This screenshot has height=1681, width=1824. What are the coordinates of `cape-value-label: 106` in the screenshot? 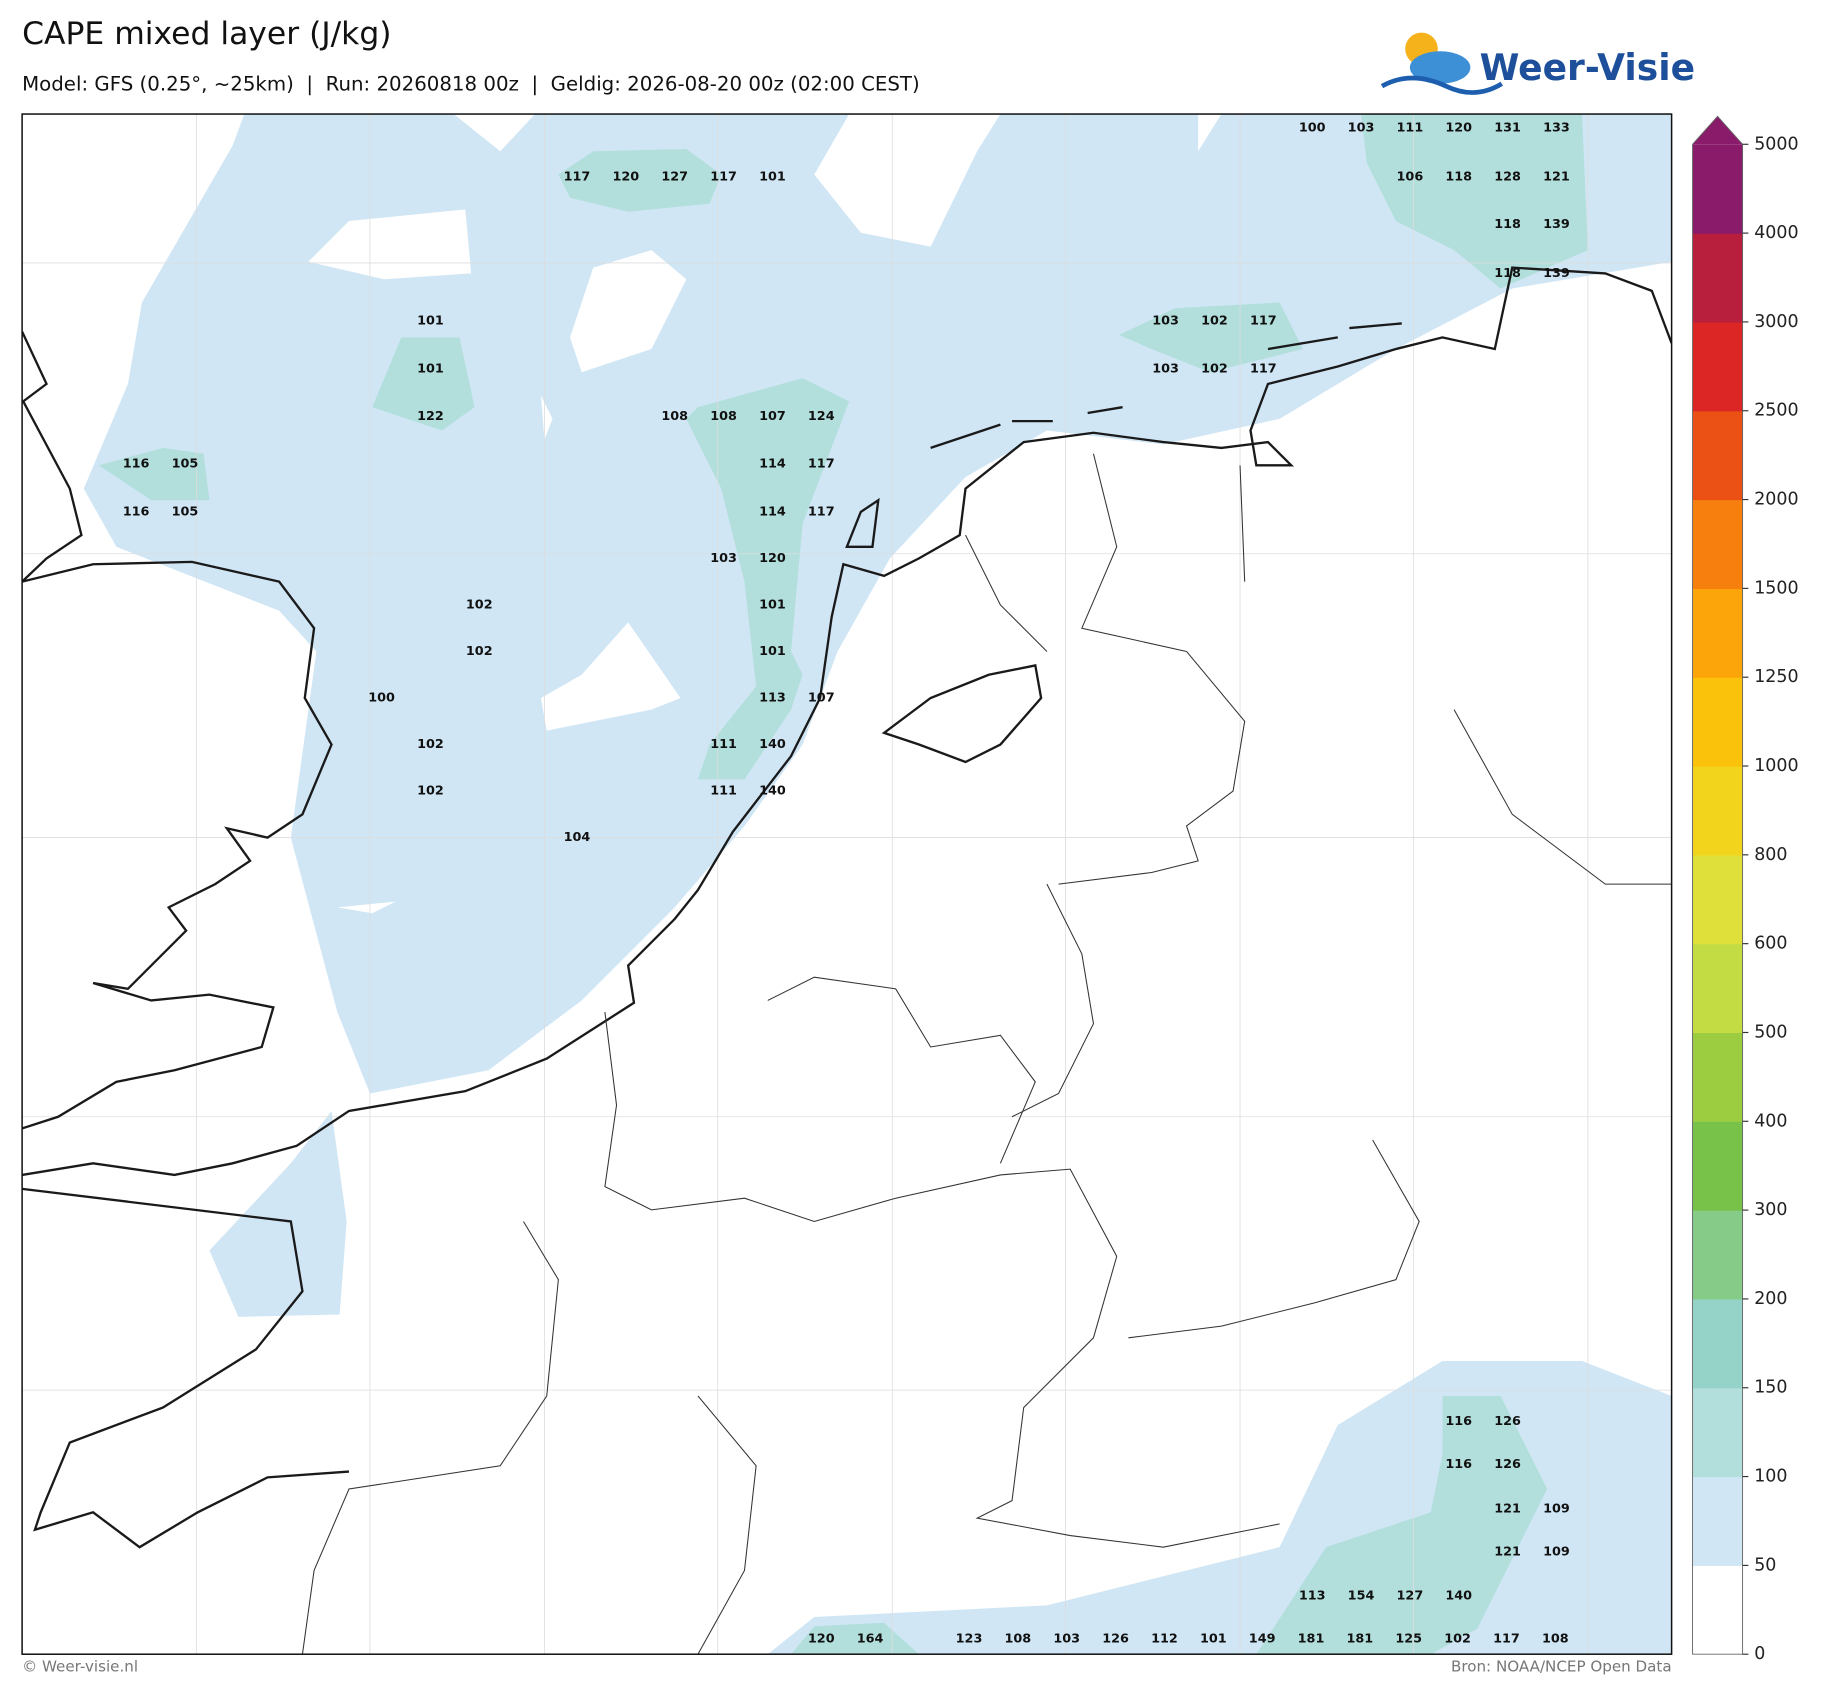 It's located at (1410, 176).